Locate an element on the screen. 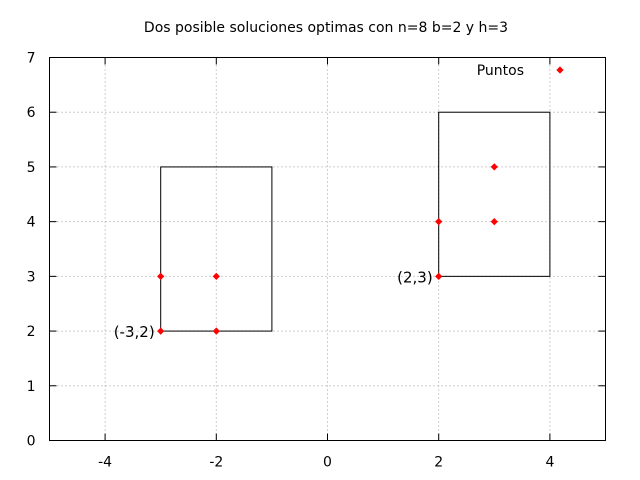 Image resolution: width=640 pixels, height=480 pixels. y-tick-label: 7 is located at coordinates (31, 59).